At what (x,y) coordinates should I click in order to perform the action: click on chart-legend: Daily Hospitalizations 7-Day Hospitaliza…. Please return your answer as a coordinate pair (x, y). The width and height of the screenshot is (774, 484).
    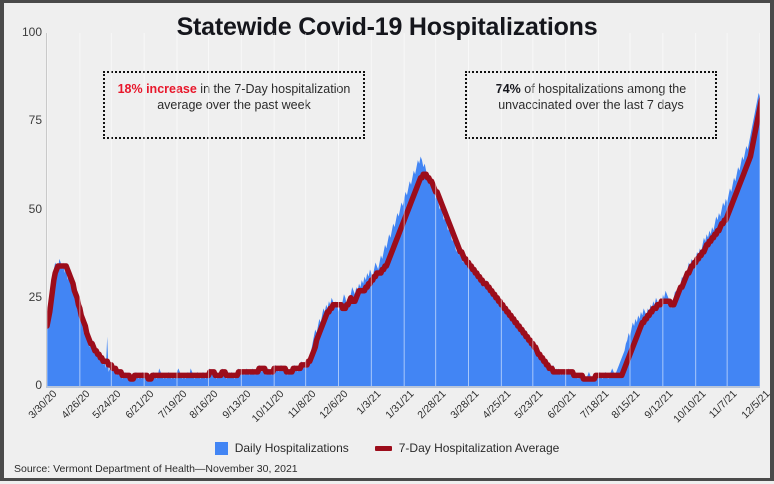
    Looking at the image, I should click on (387, 448).